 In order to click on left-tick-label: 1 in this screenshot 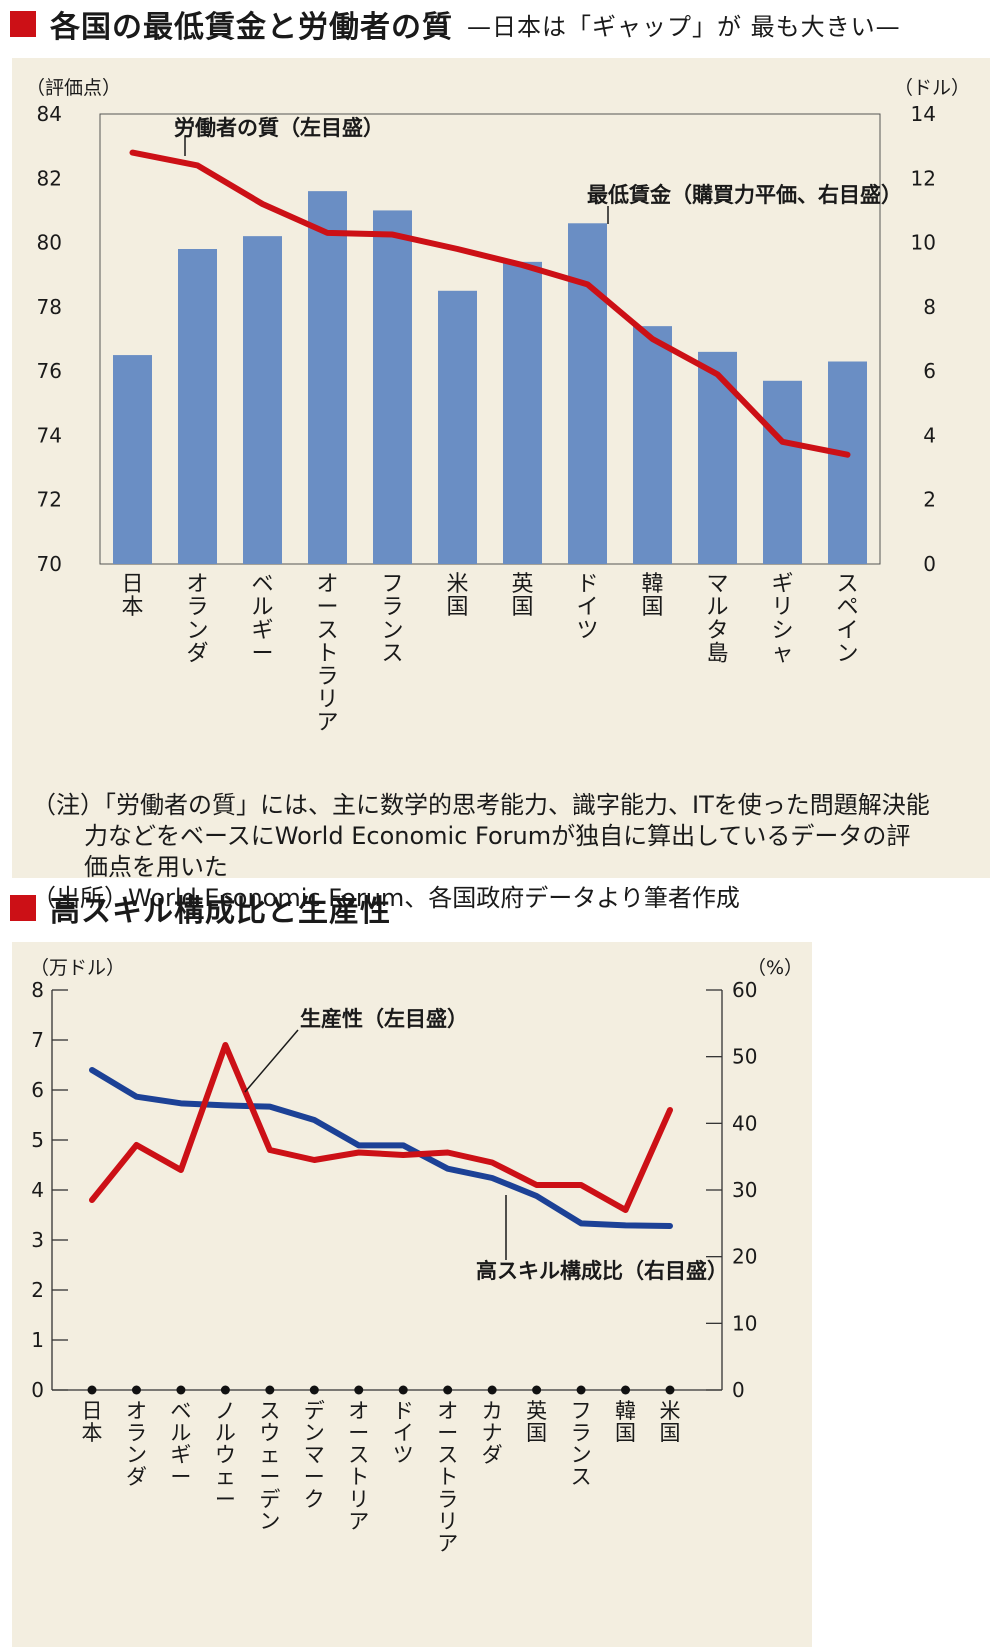, I will do `click(37, 1340)`.